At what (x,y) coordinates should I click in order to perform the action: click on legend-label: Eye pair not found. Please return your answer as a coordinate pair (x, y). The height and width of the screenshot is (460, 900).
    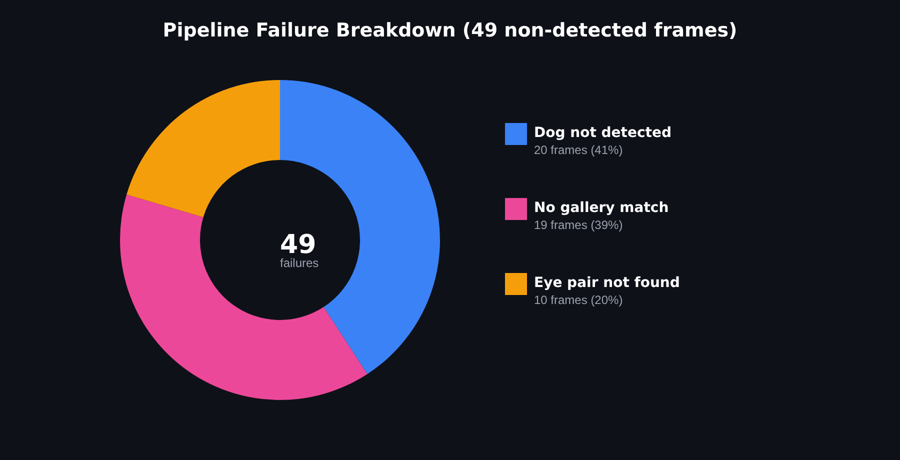
    Looking at the image, I should click on (607, 283).